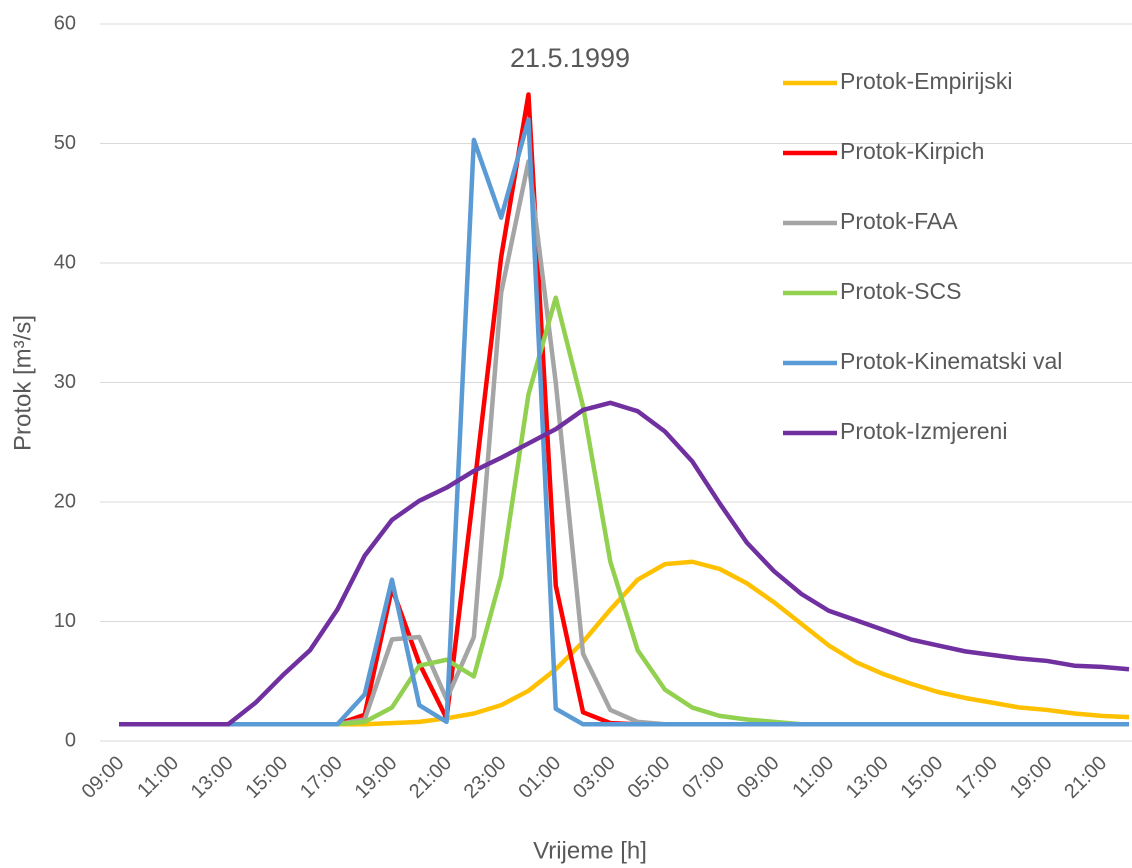 The image size is (1132, 868). What do you see at coordinates (65, 382) in the screenshot?
I see `y-tick-label: 30` at bounding box center [65, 382].